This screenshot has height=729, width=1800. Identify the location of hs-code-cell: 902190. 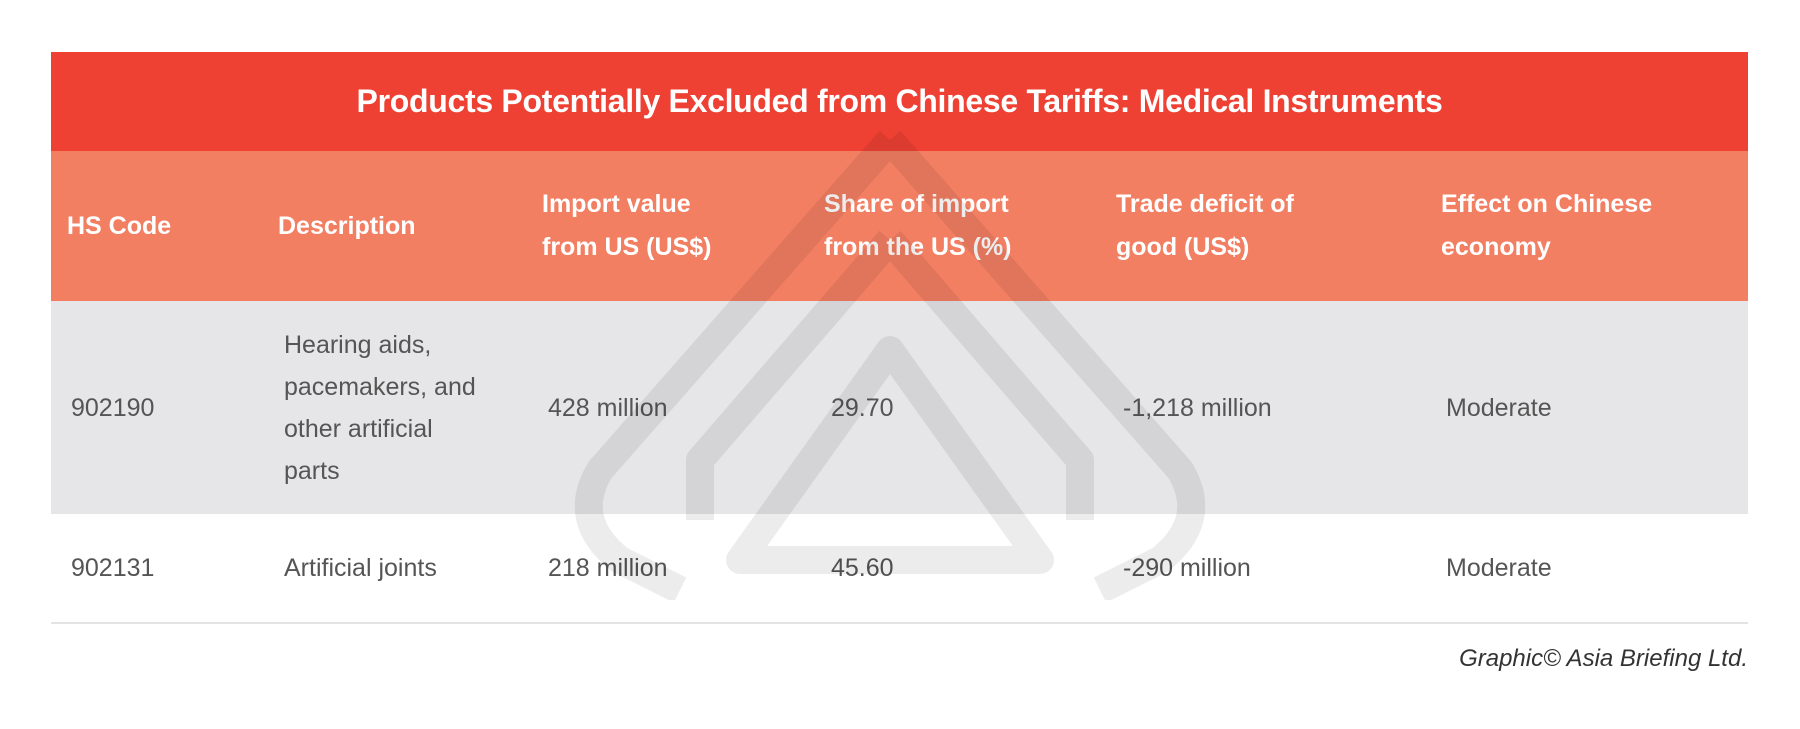
(113, 407).